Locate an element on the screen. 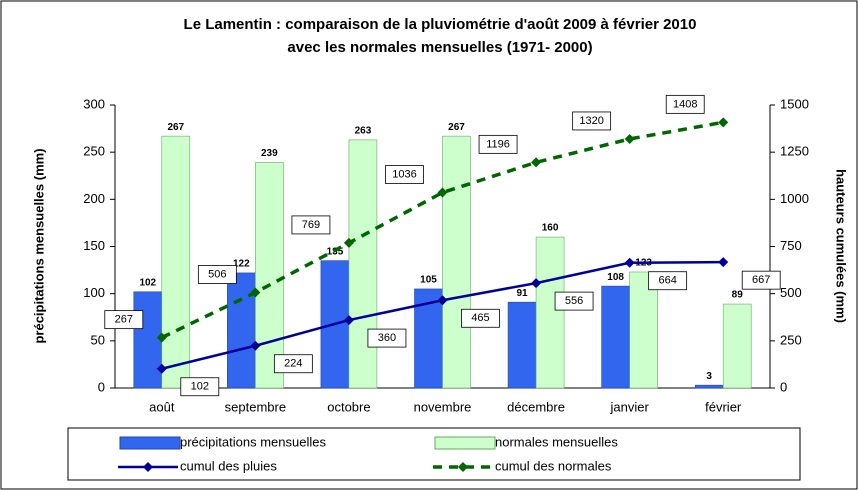  y2-tick-label: 250 is located at coordinates (791, 339).